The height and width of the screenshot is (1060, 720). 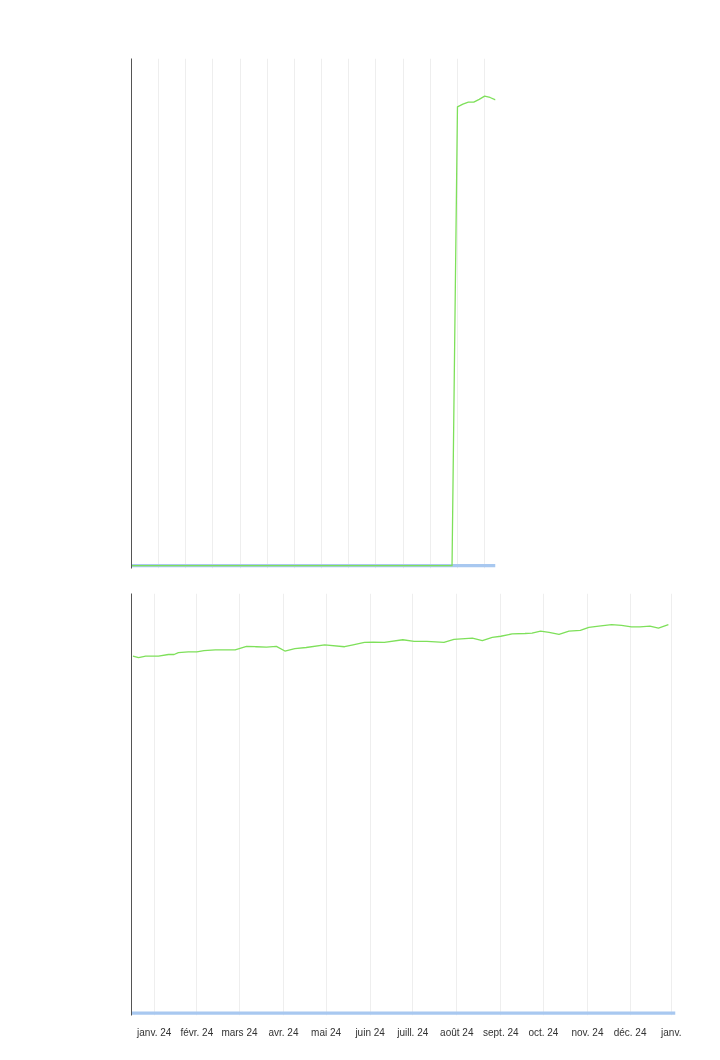 I want to click on x-tick-label: avr. 24, so click(x=283, y=1032).